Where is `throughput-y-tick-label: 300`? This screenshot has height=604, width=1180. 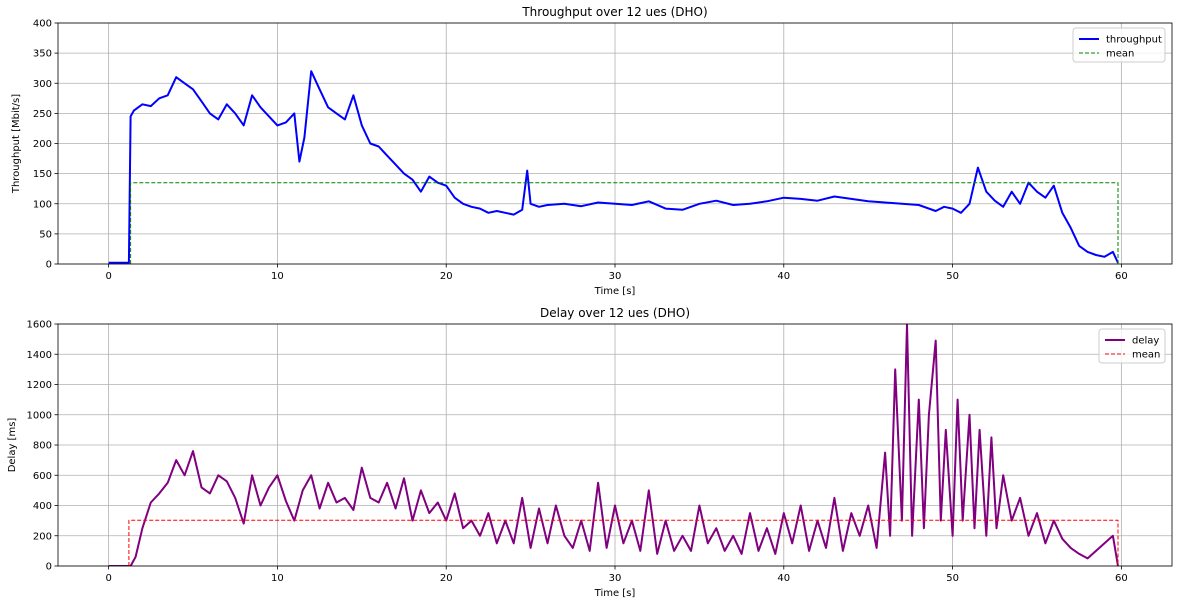 throughput-y-tick-label: 300 is located at coordinates (42, 84).